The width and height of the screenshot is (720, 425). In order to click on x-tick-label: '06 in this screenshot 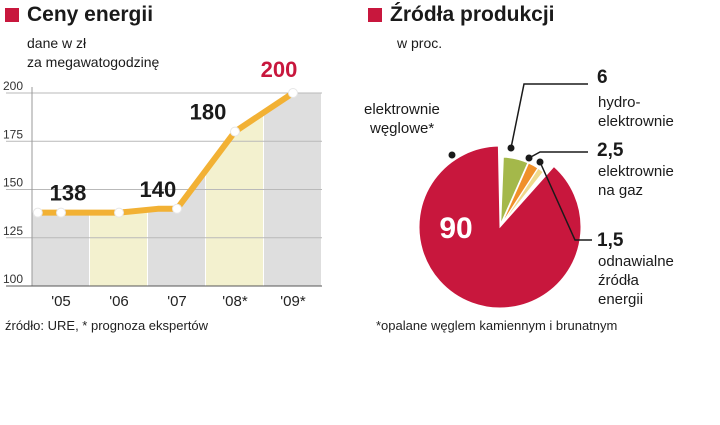, I will do `click(119, 301)`.